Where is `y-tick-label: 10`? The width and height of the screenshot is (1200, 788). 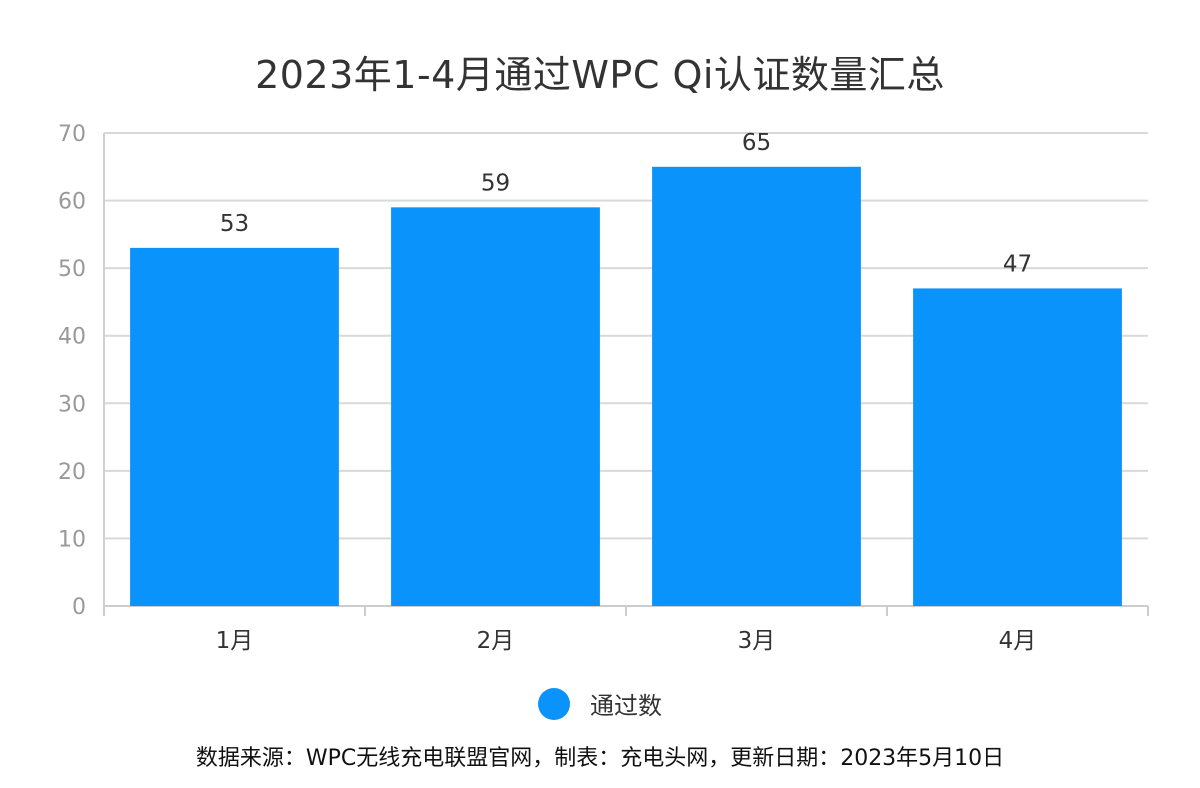 y-tick-label: 10 is located at coordinates (72, 539).